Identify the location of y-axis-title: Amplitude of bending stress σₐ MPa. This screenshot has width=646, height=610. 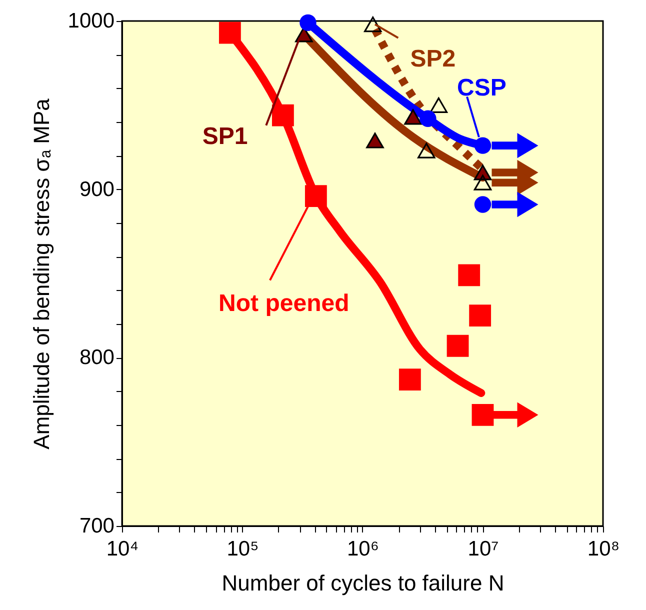
(41, 274).